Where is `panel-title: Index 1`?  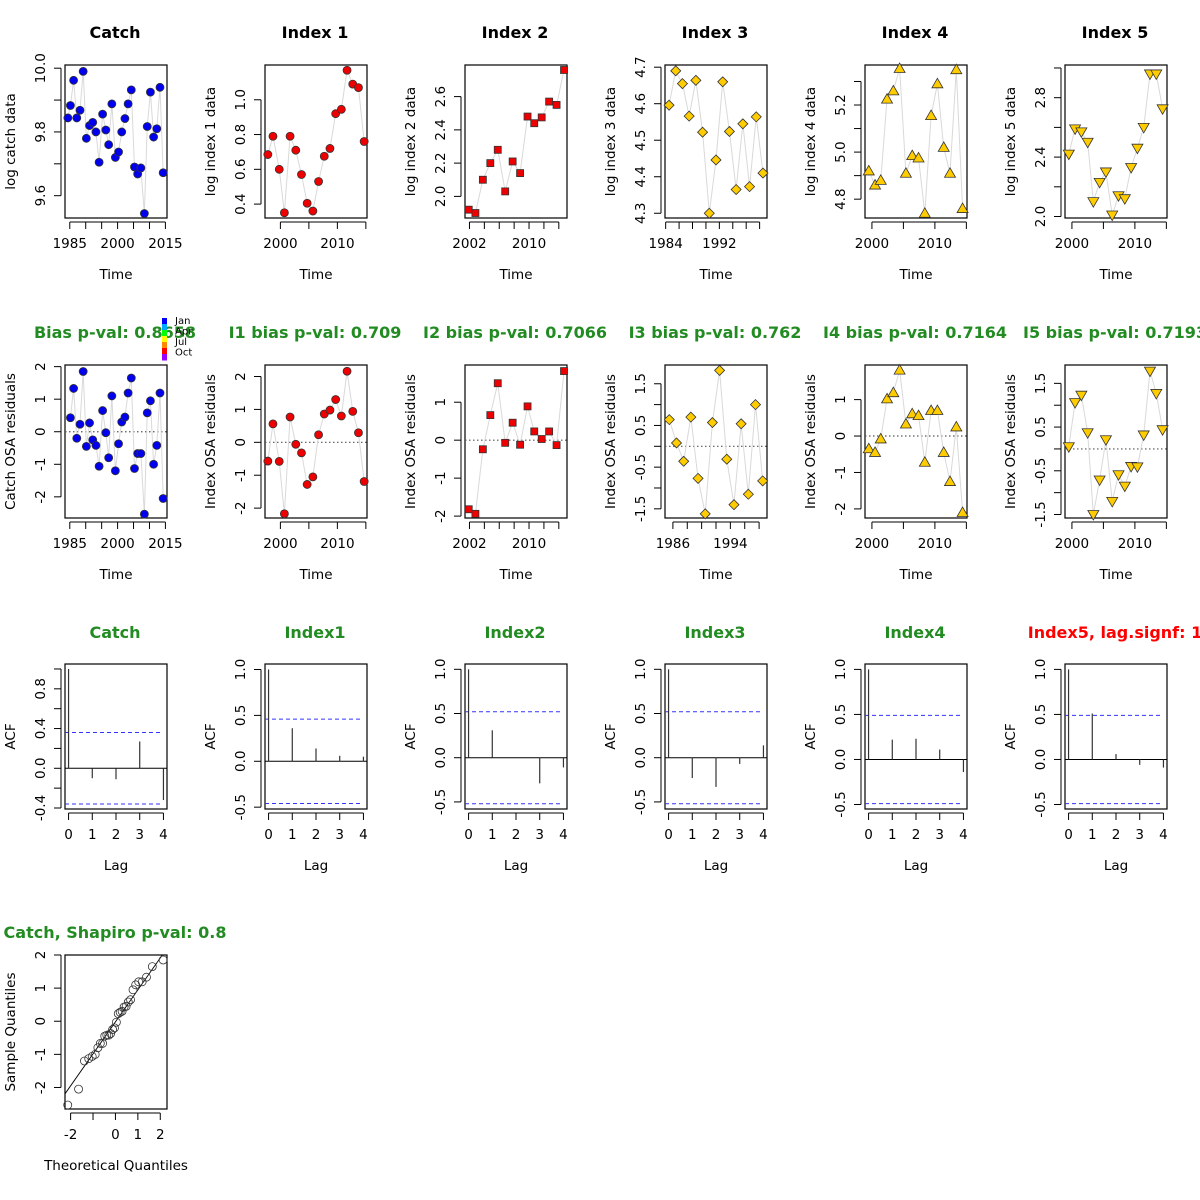
panel-title: Index 1 is located at coordinates (315, 32).